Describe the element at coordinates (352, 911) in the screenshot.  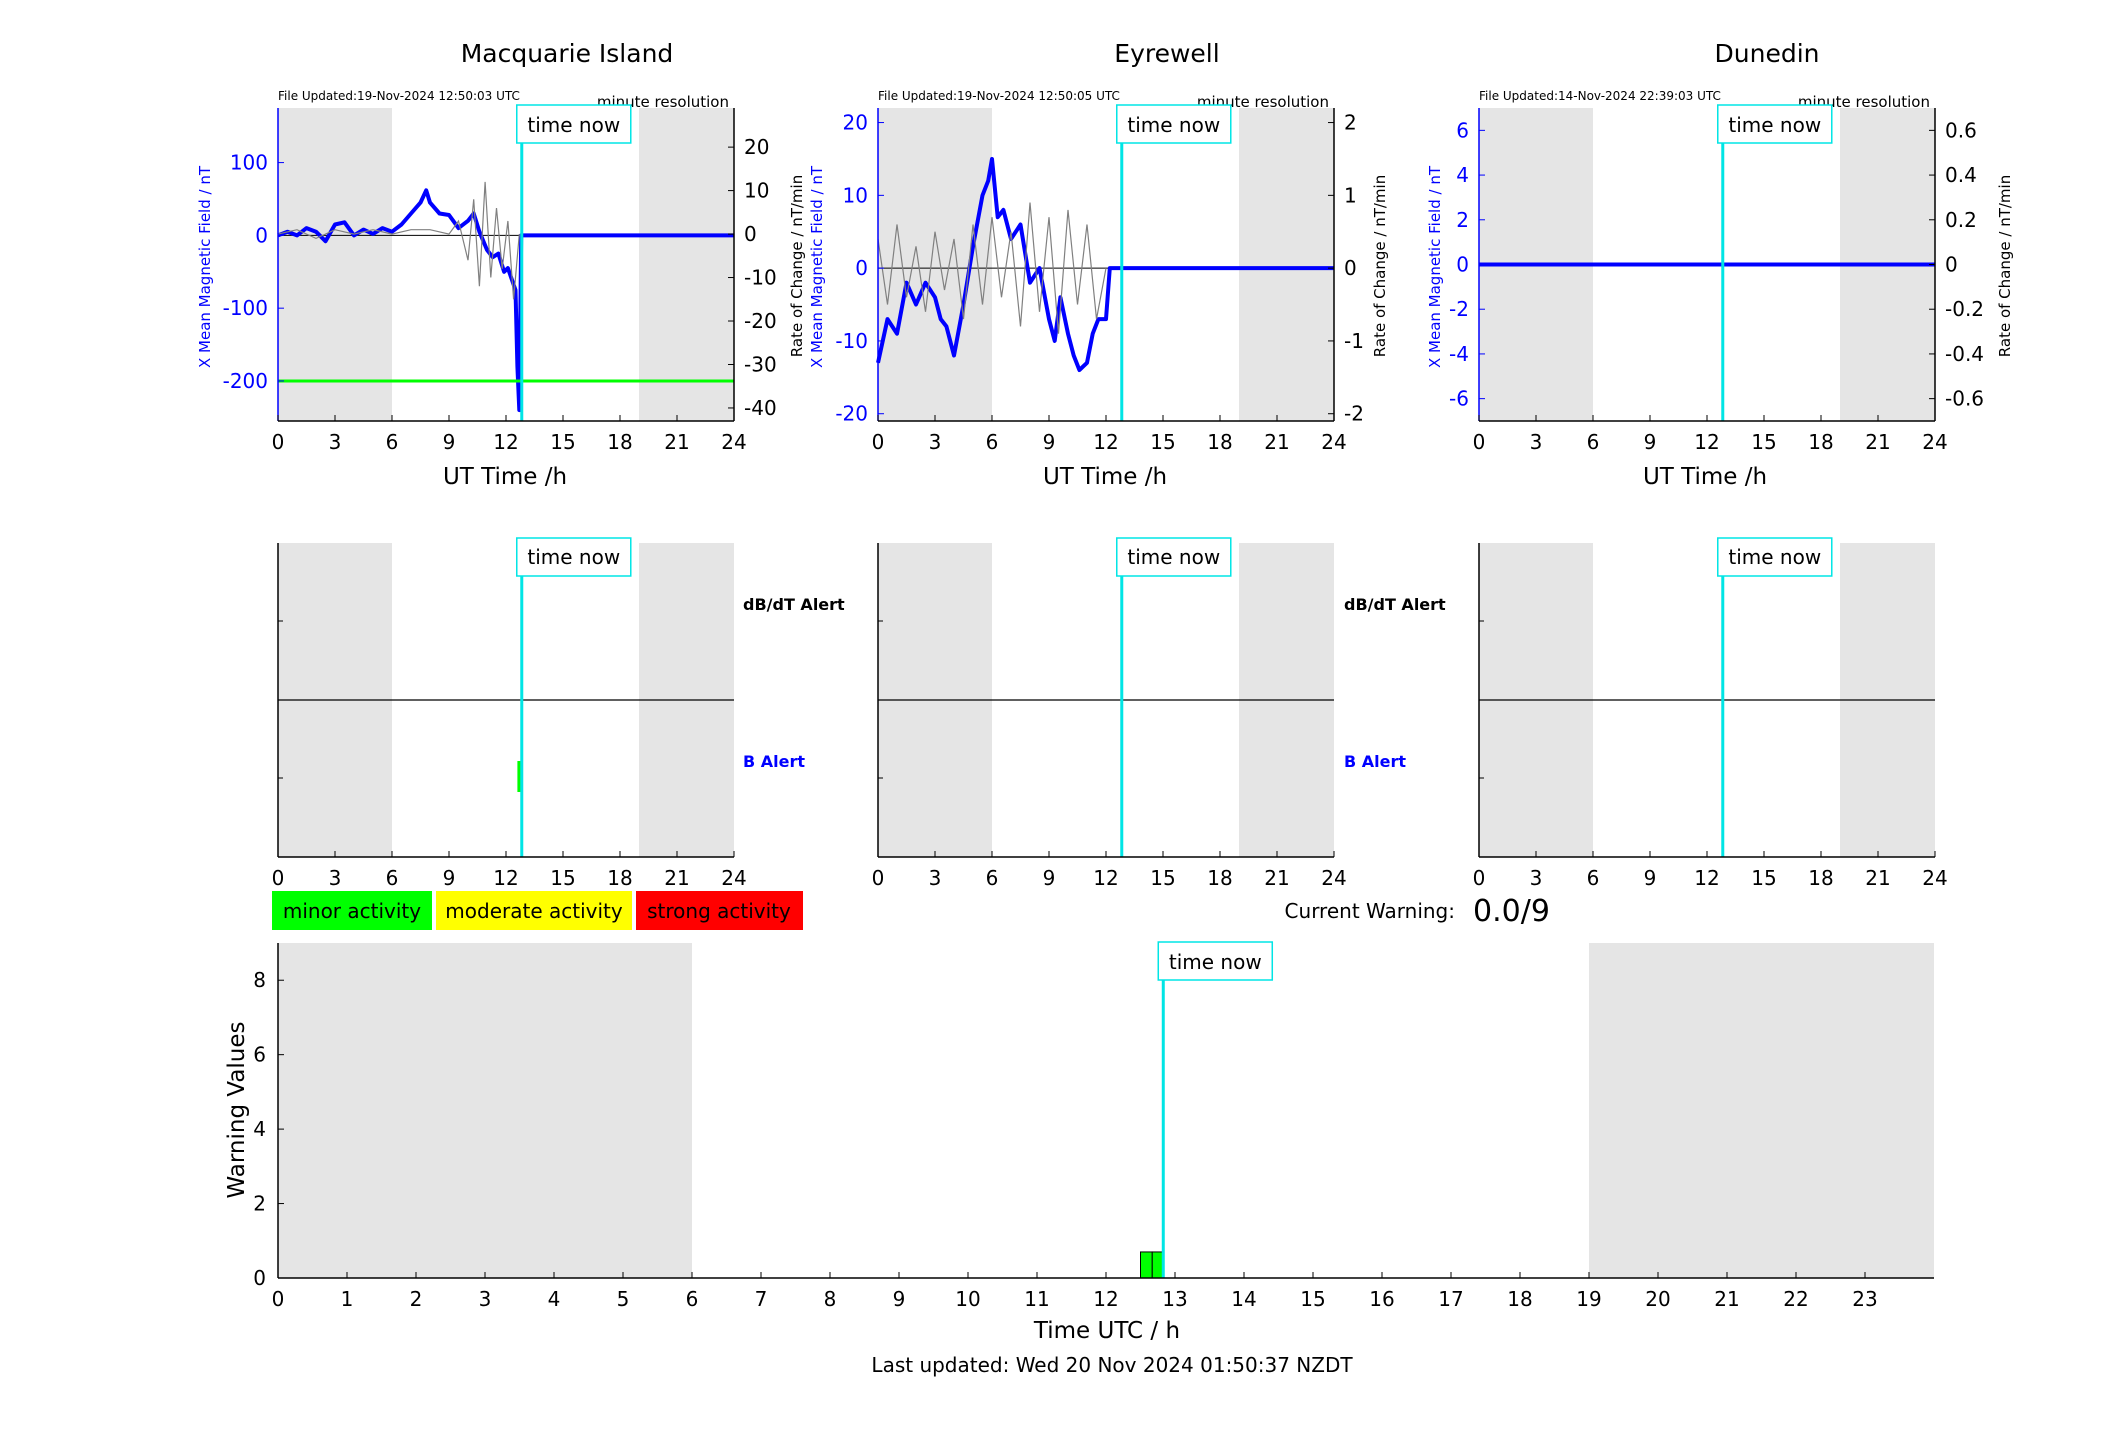
I see `legend-minor-label: minor activity` at that location.